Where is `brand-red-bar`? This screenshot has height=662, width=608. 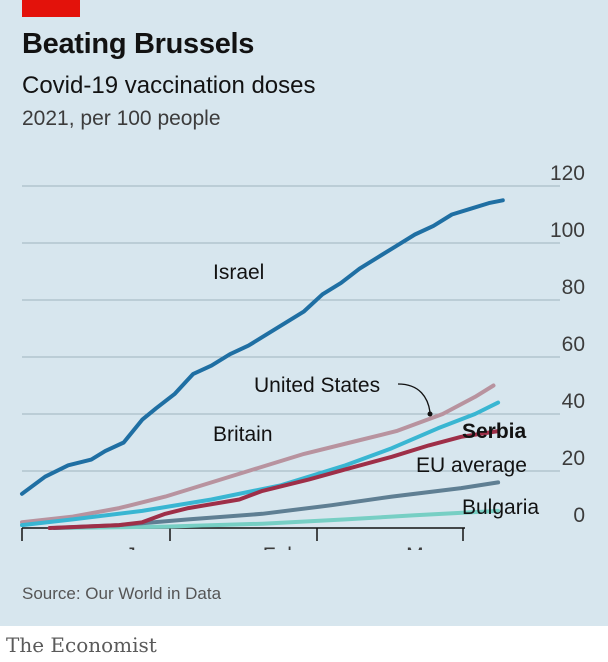 brand-red-bar is located at coordinates (51, 8).